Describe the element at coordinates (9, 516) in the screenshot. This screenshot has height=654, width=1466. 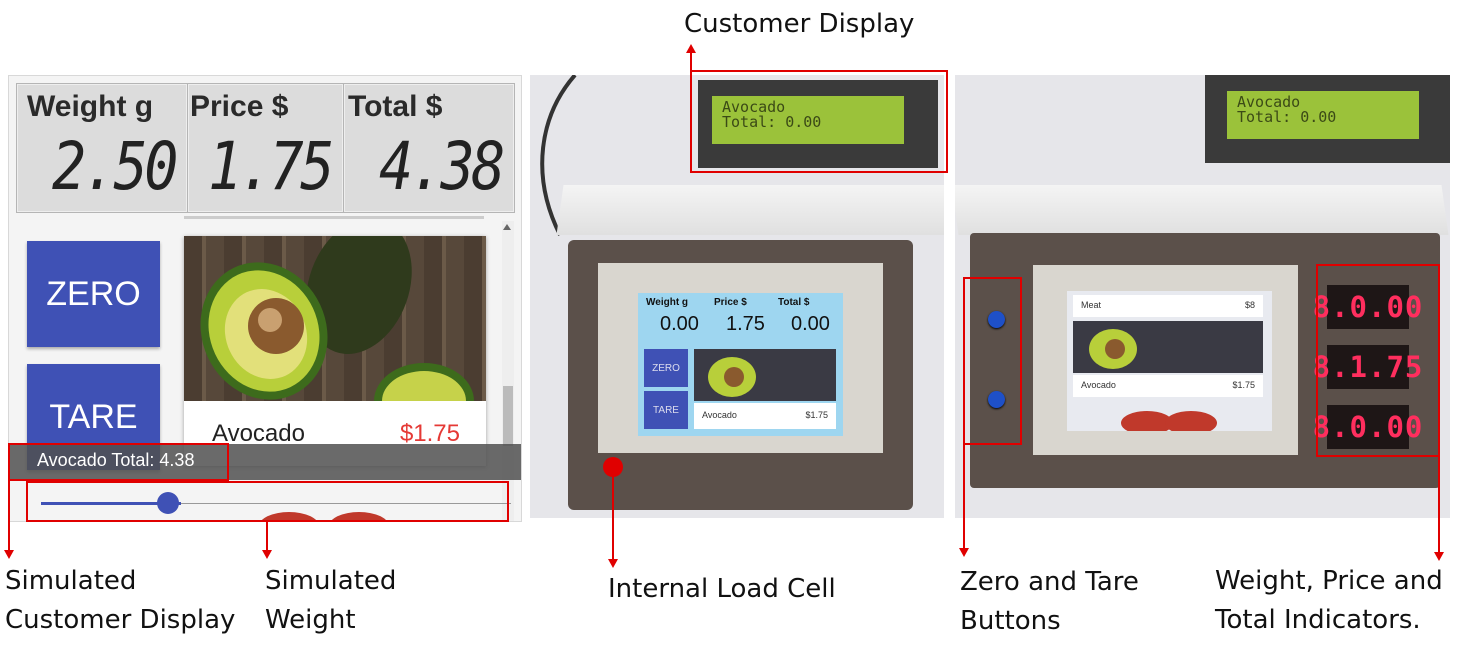
I see `sim-customer-display-arrow-line` at that location.